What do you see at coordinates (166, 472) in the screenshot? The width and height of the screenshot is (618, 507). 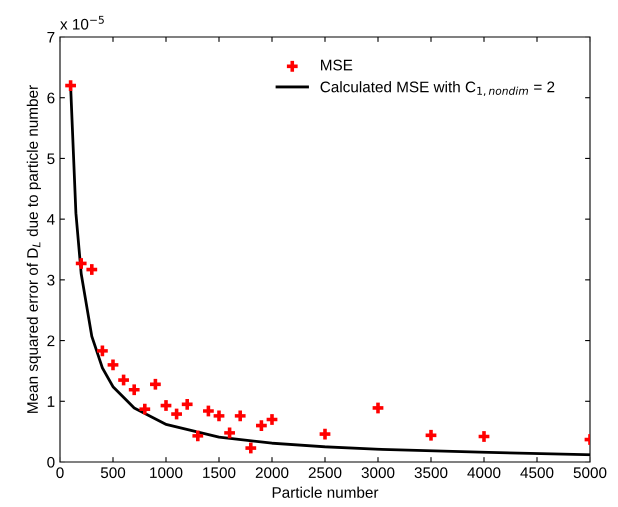 I see `x-tick-label: 1000` at bounding box center [166, 472].